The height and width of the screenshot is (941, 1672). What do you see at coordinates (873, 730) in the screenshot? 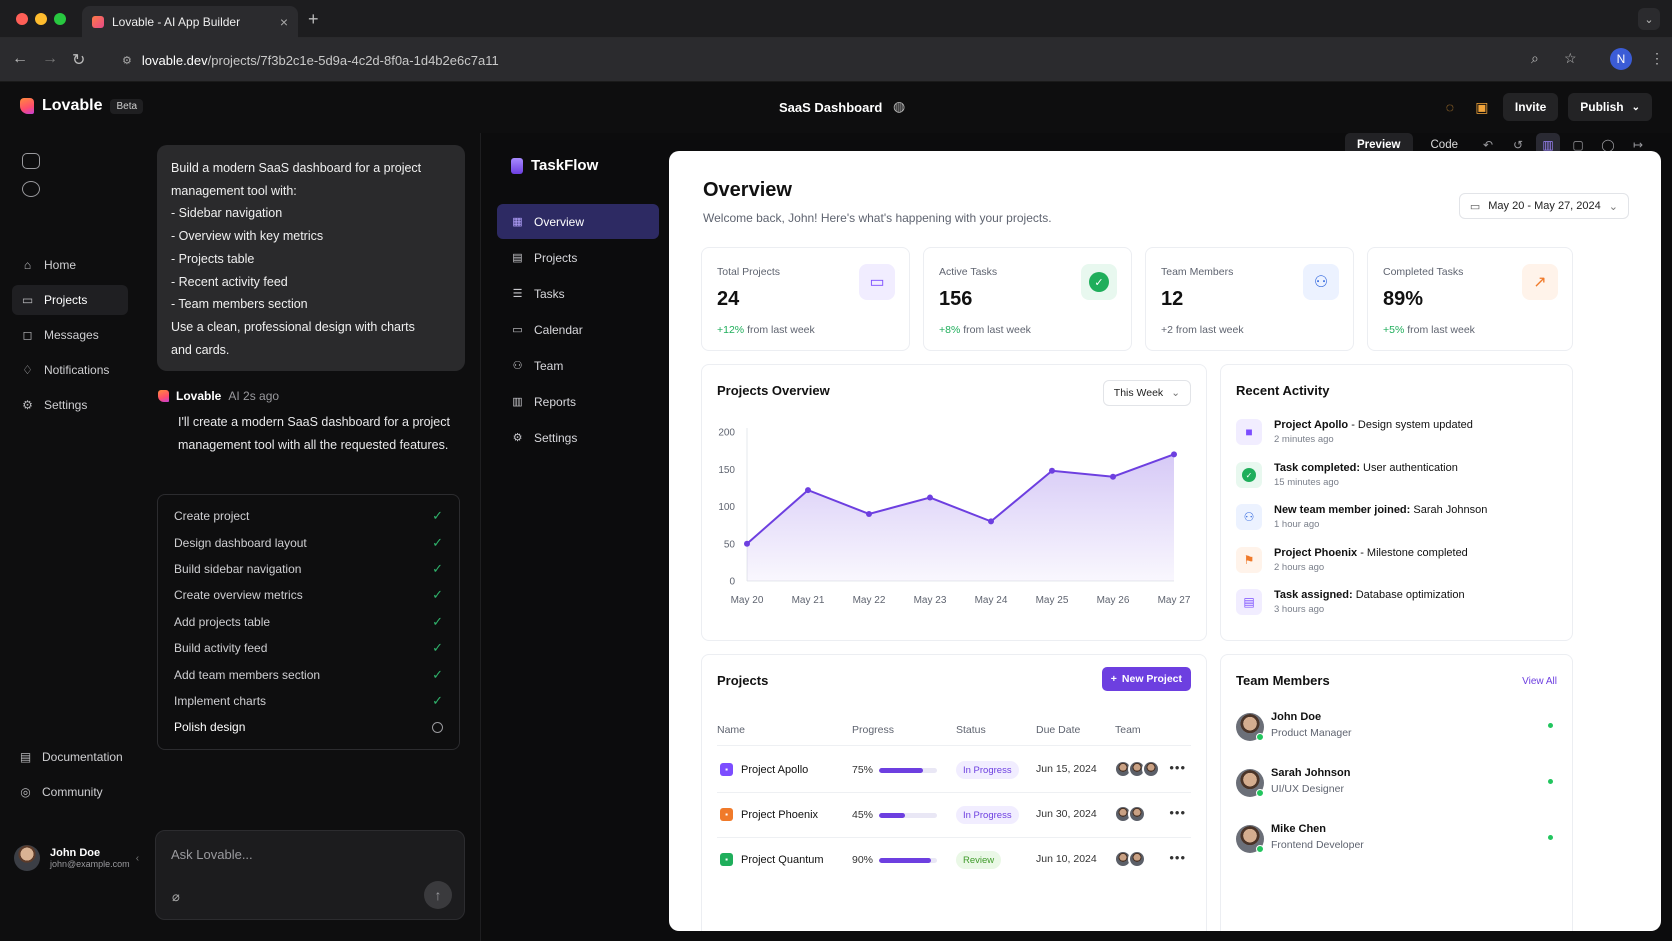
I see `column-header: Progress` at bounding box center [873, 730].